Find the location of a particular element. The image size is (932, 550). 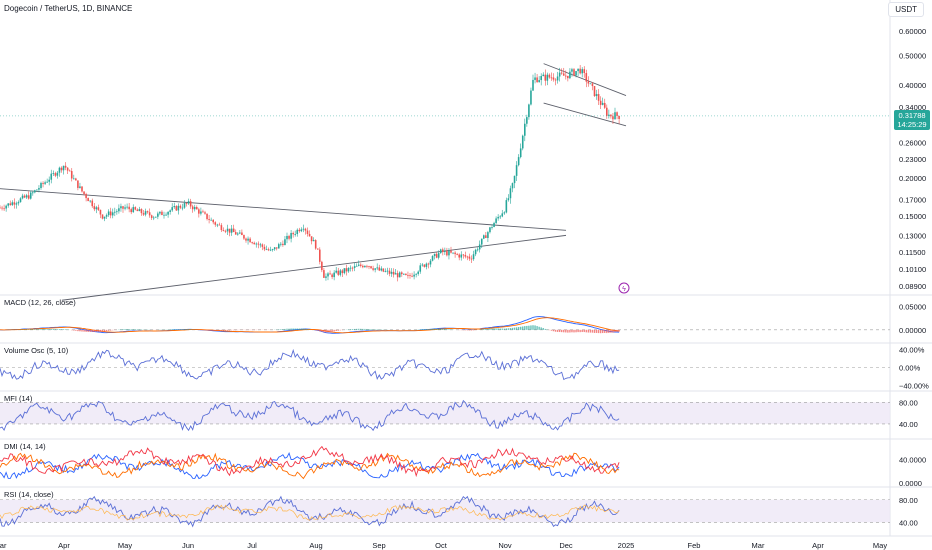

volume-osc-label: Volume Osc (5, 10) is located at coordinates (36, 350).